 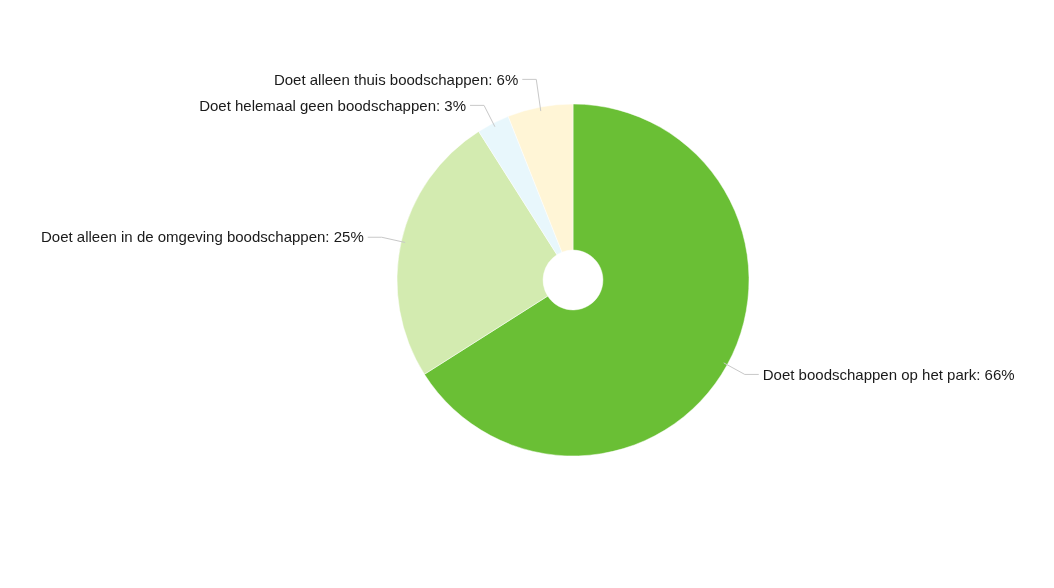 What do you see at coordinates (396, 79) in the screenshot?
I see `slice-label: Doet alleen thuis boodschappen: 6%` at bounding box center [396, 79].